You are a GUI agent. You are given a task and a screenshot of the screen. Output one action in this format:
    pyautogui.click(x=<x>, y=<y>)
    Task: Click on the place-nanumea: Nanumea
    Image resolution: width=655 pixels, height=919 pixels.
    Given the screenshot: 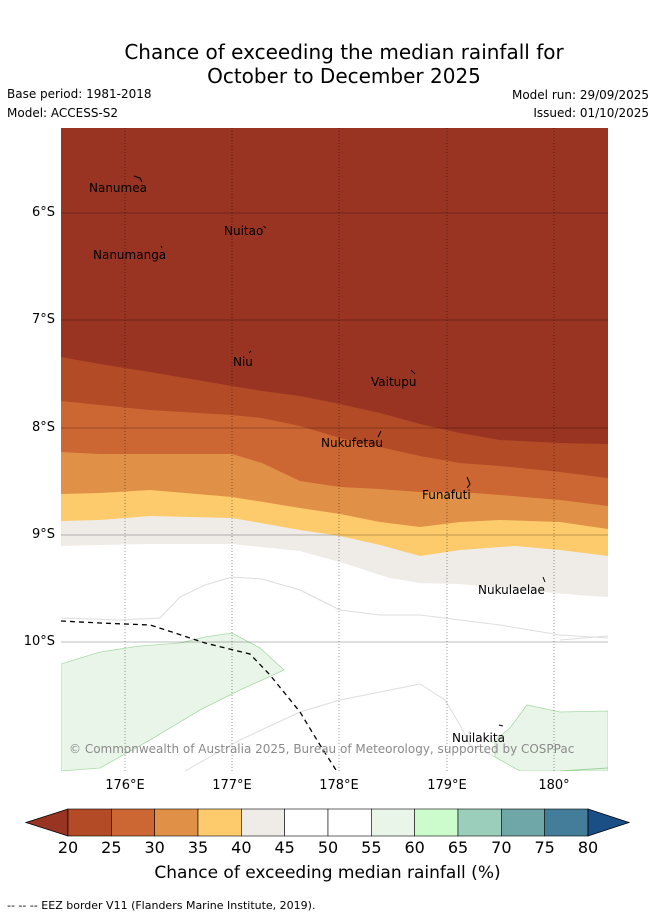 What is the action you would take?
    pyautogui.click(x=118, y=188)
    